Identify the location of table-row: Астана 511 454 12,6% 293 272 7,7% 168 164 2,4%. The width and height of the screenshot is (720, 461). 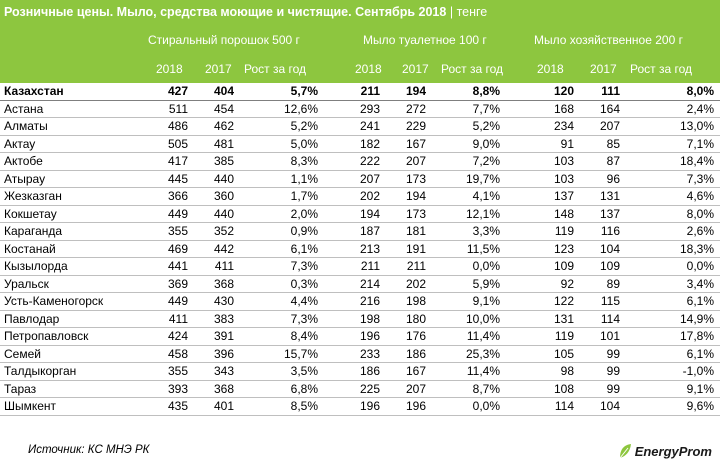
(360, 109).